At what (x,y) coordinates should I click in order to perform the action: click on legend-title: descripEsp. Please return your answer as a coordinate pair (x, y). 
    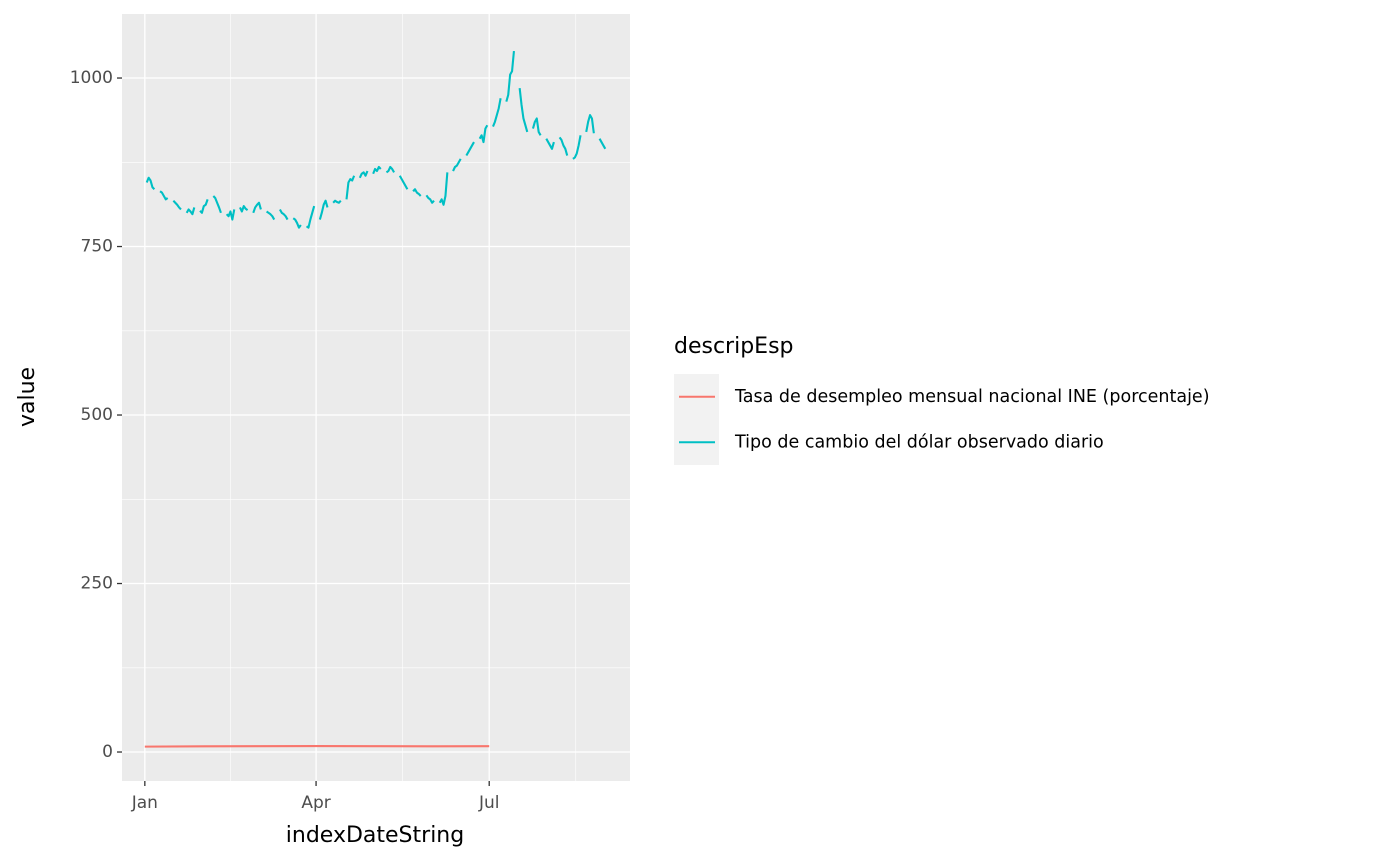
    Looking at the image, I should click on (734, 346).